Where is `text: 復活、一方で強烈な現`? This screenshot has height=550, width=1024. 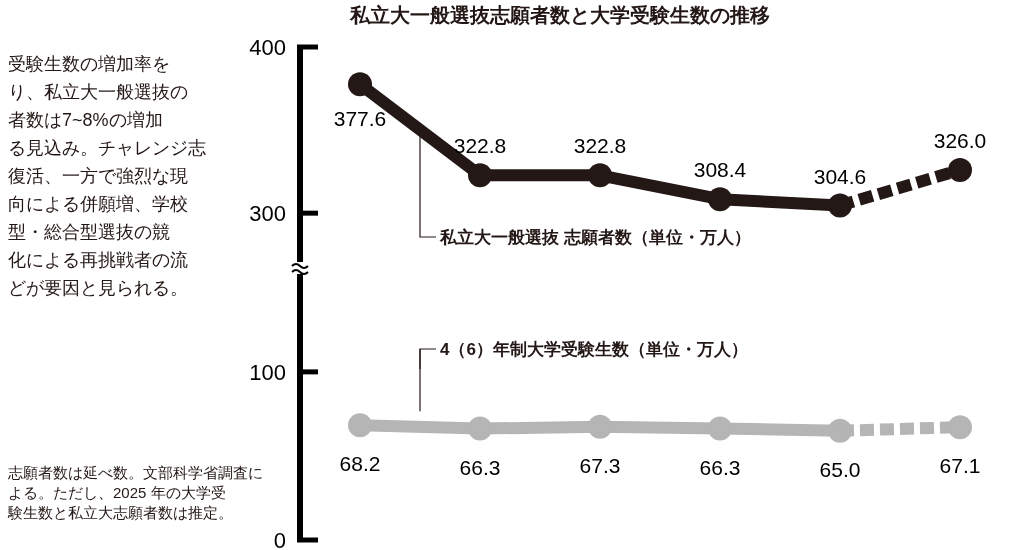
text: 復活、一方で強烈な現 is located at coordinates (98, 176).